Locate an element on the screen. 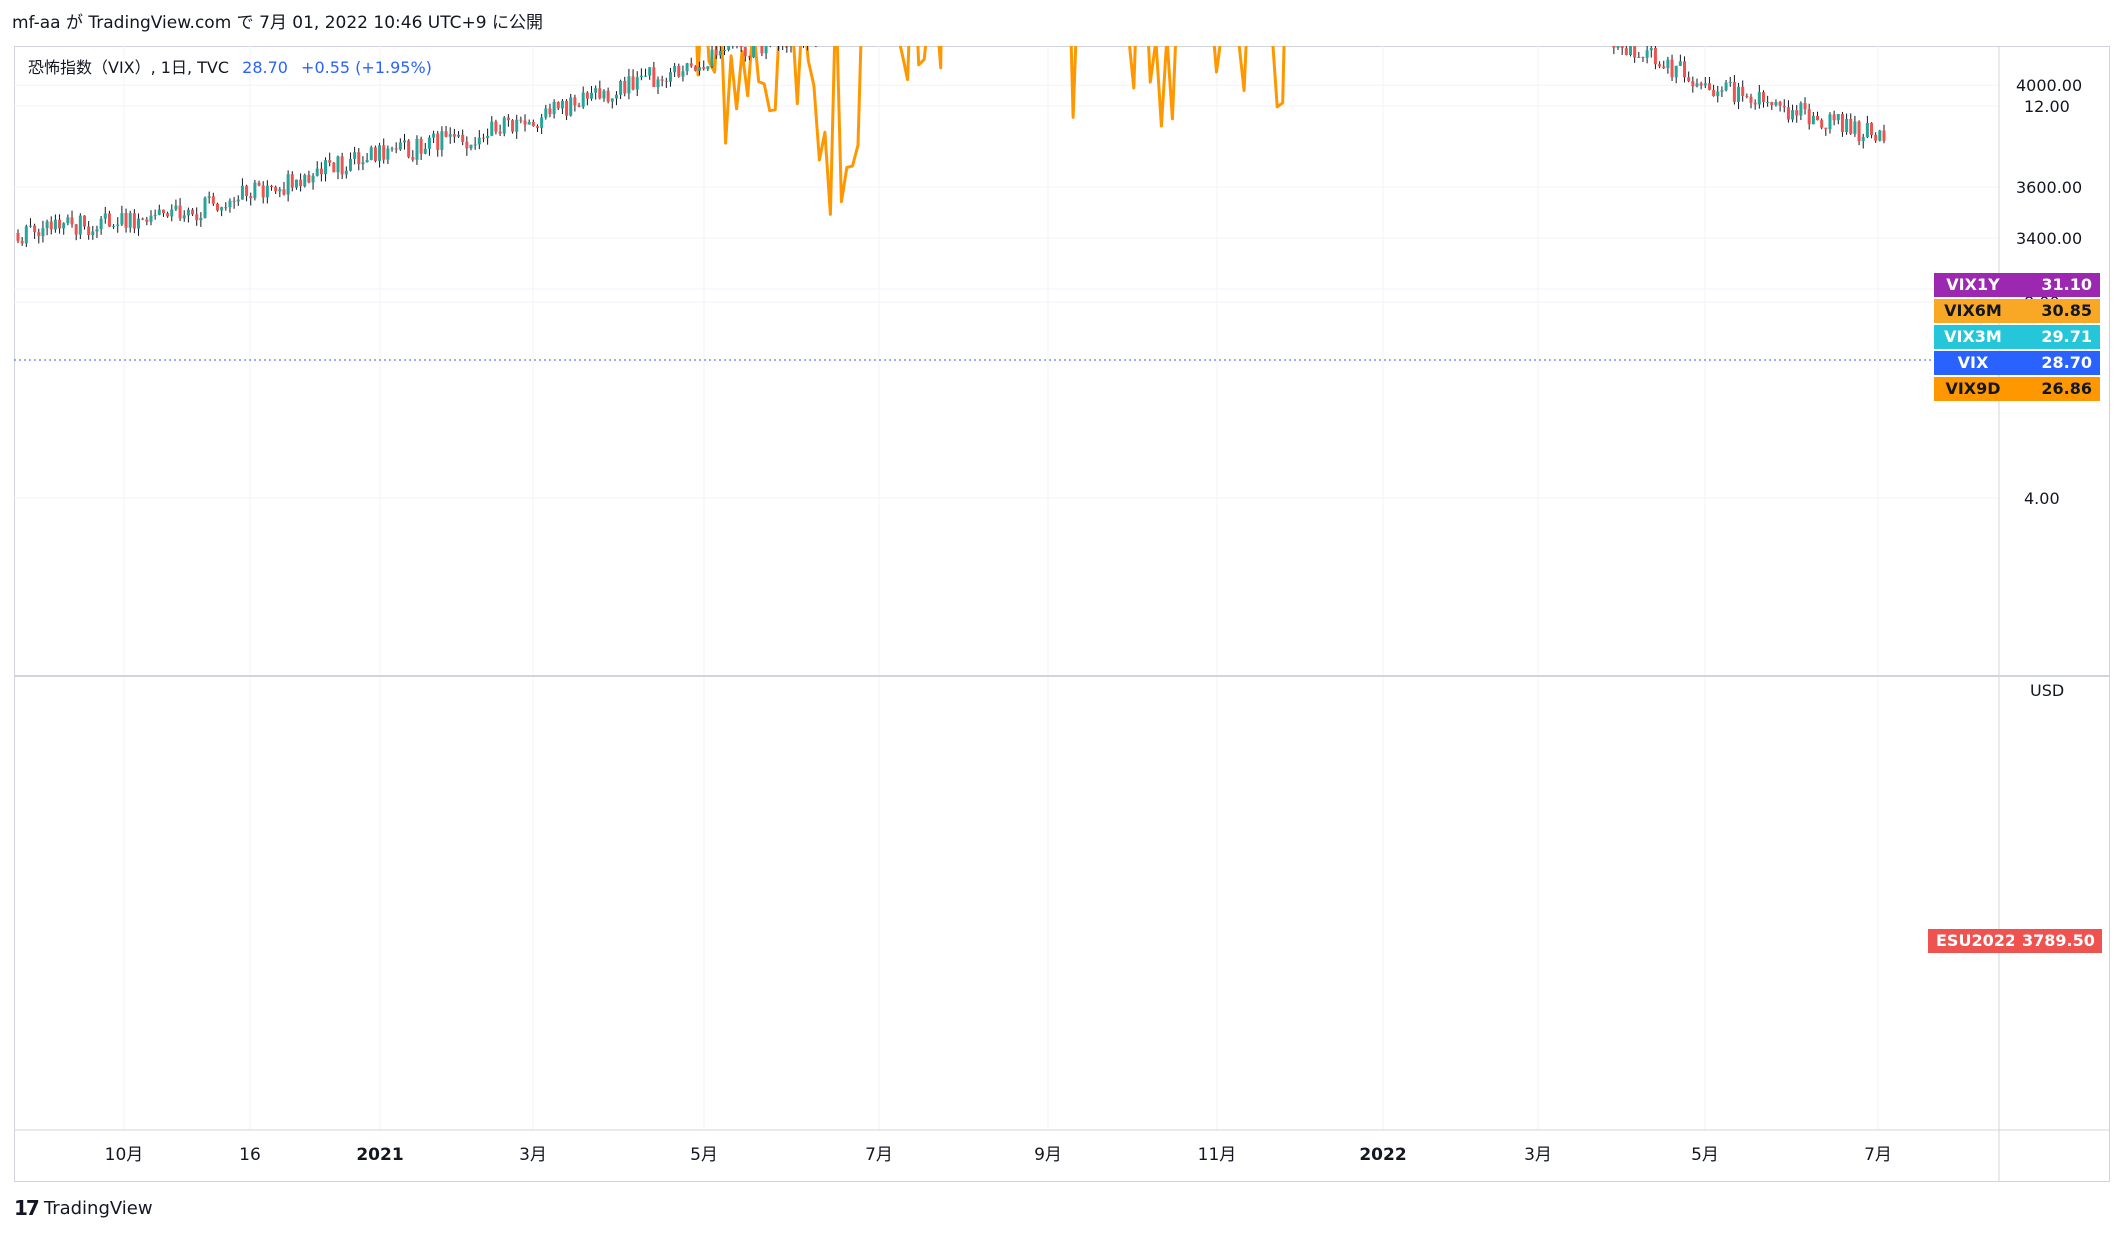 The image size is (2127, 1234). tag-vix: VIX 28.70 is located at coordinates (2017, 363).